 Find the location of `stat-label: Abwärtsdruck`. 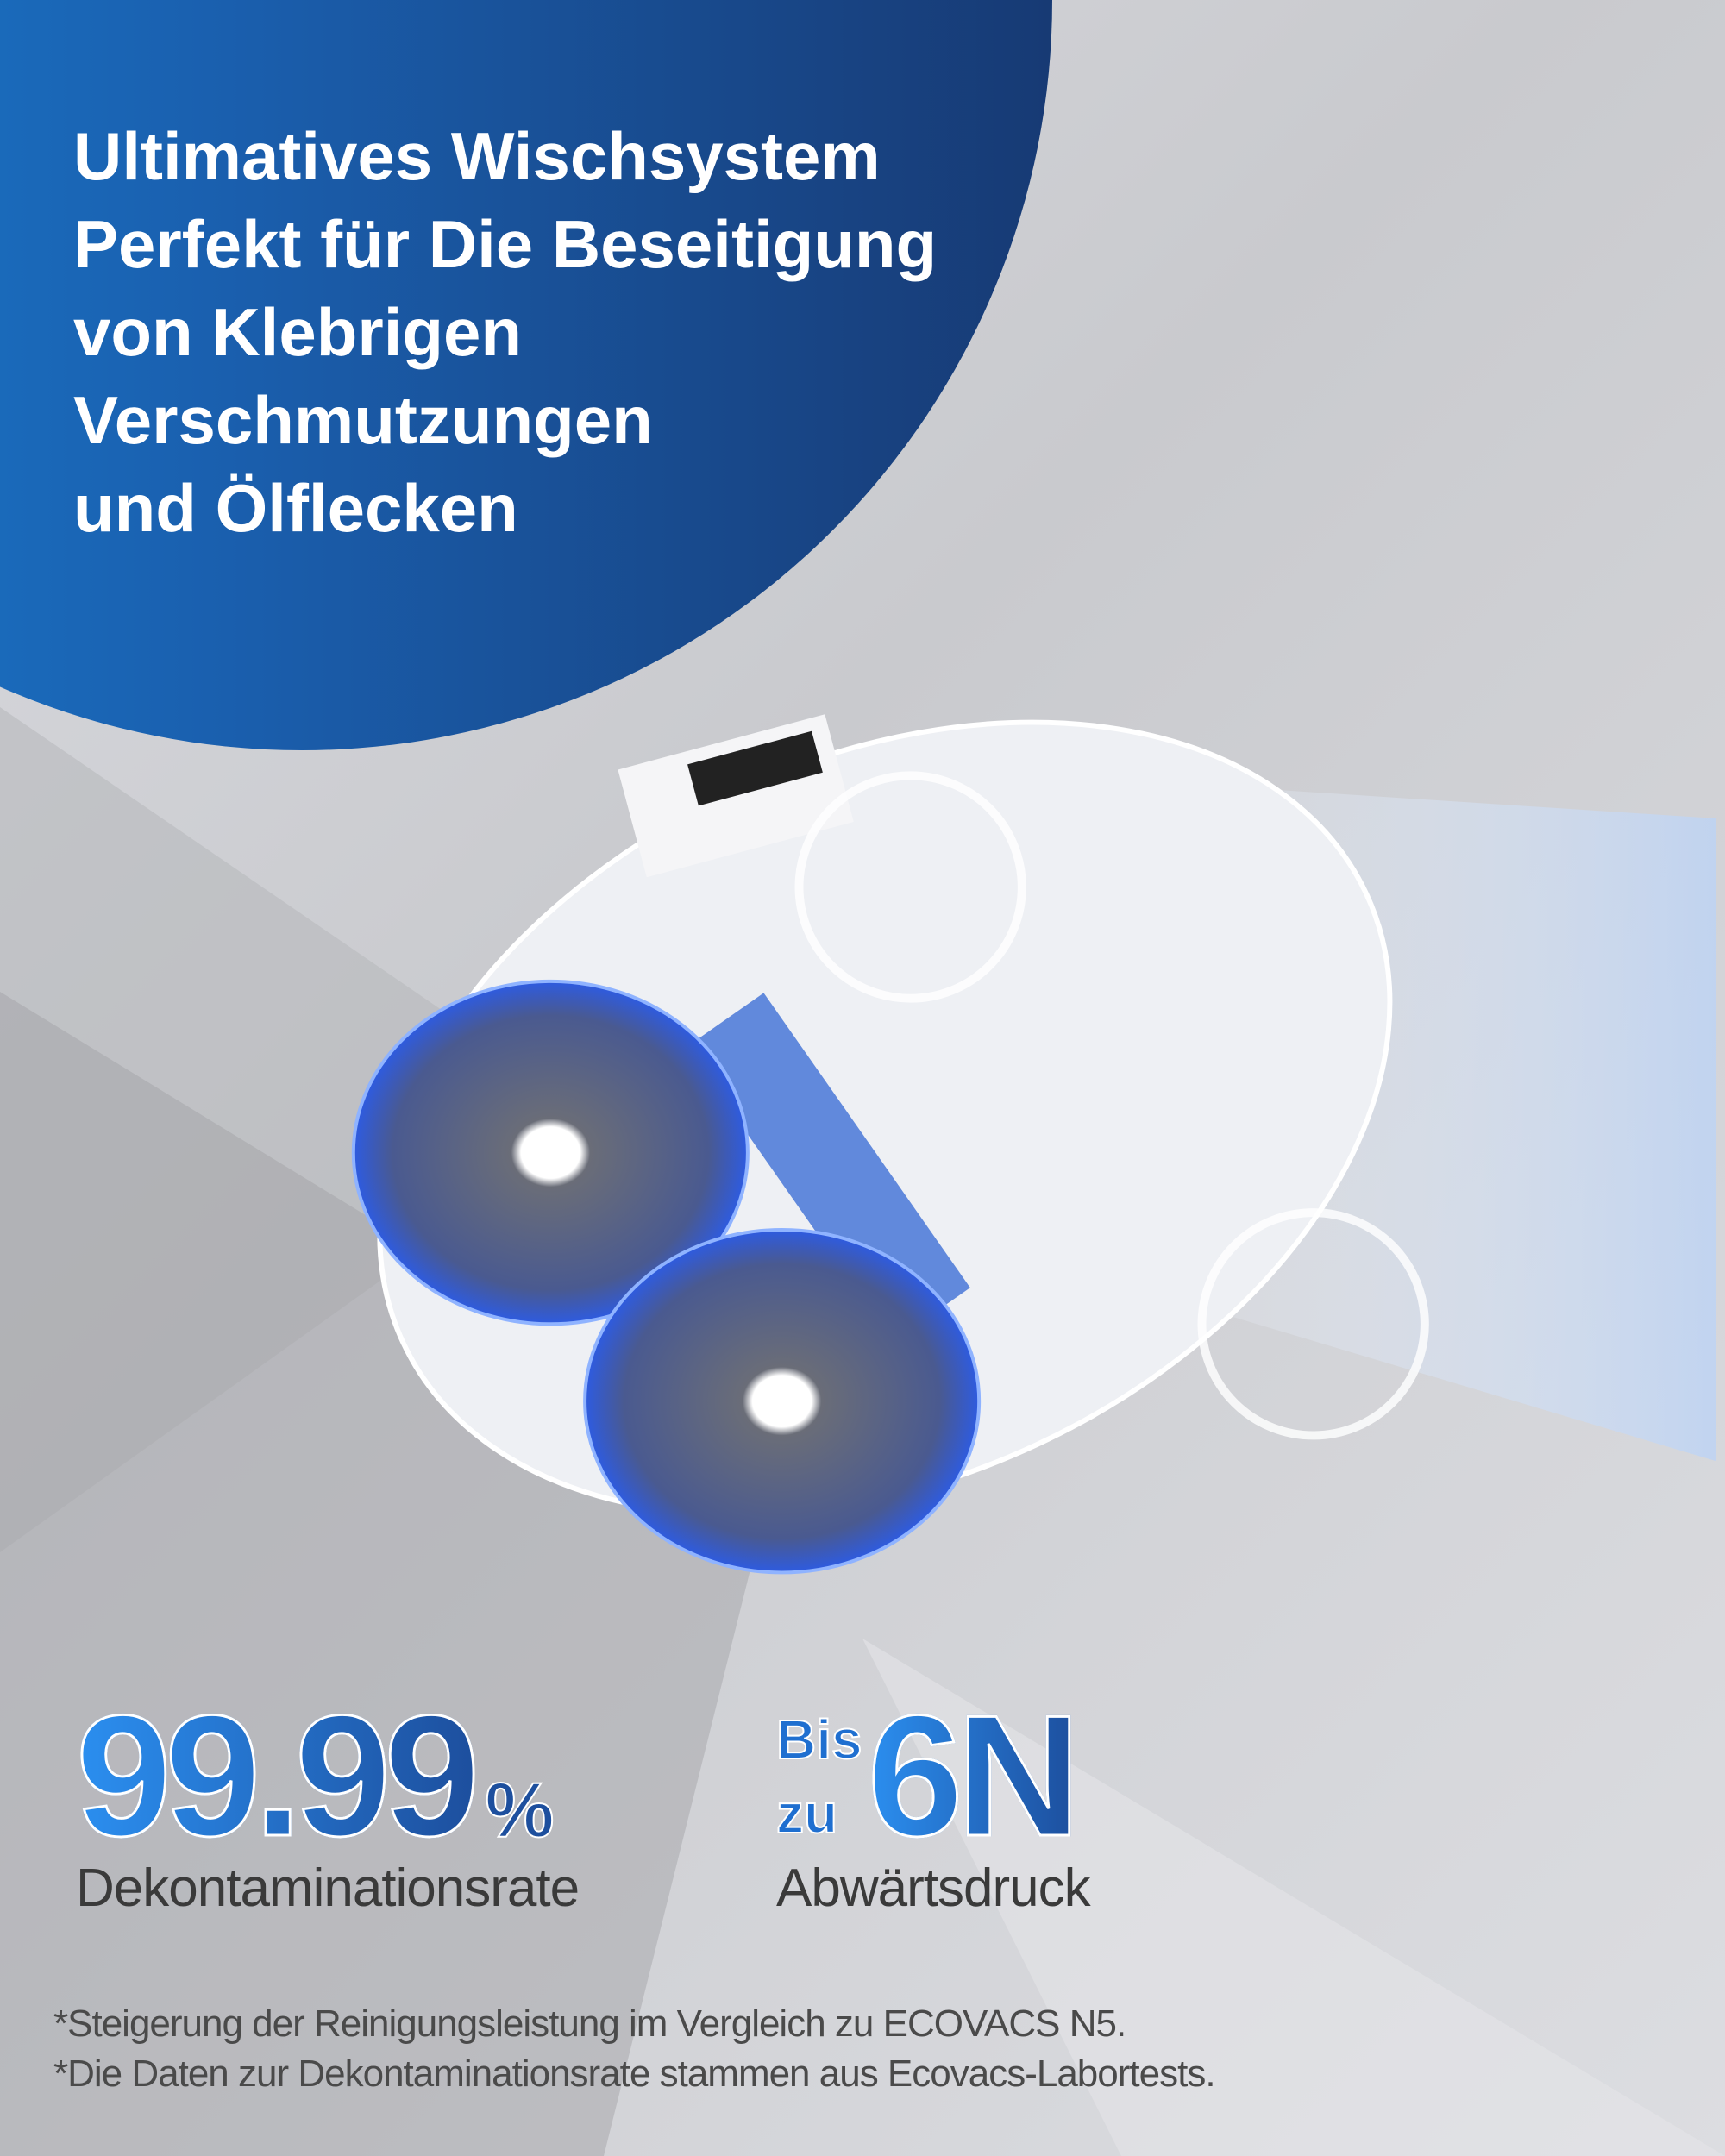

stat-label: Abwärtsdruck is located at coordinates (934, 1888).